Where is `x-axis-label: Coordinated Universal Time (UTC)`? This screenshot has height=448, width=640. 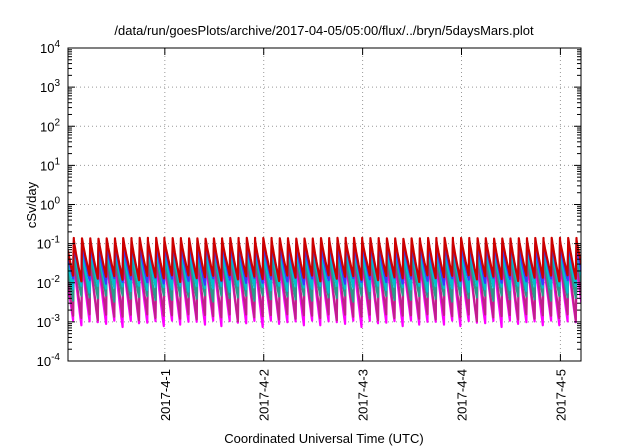
x-axis-label: Coordinated Universal Time (UTC) is located at coordinates (323, 438).